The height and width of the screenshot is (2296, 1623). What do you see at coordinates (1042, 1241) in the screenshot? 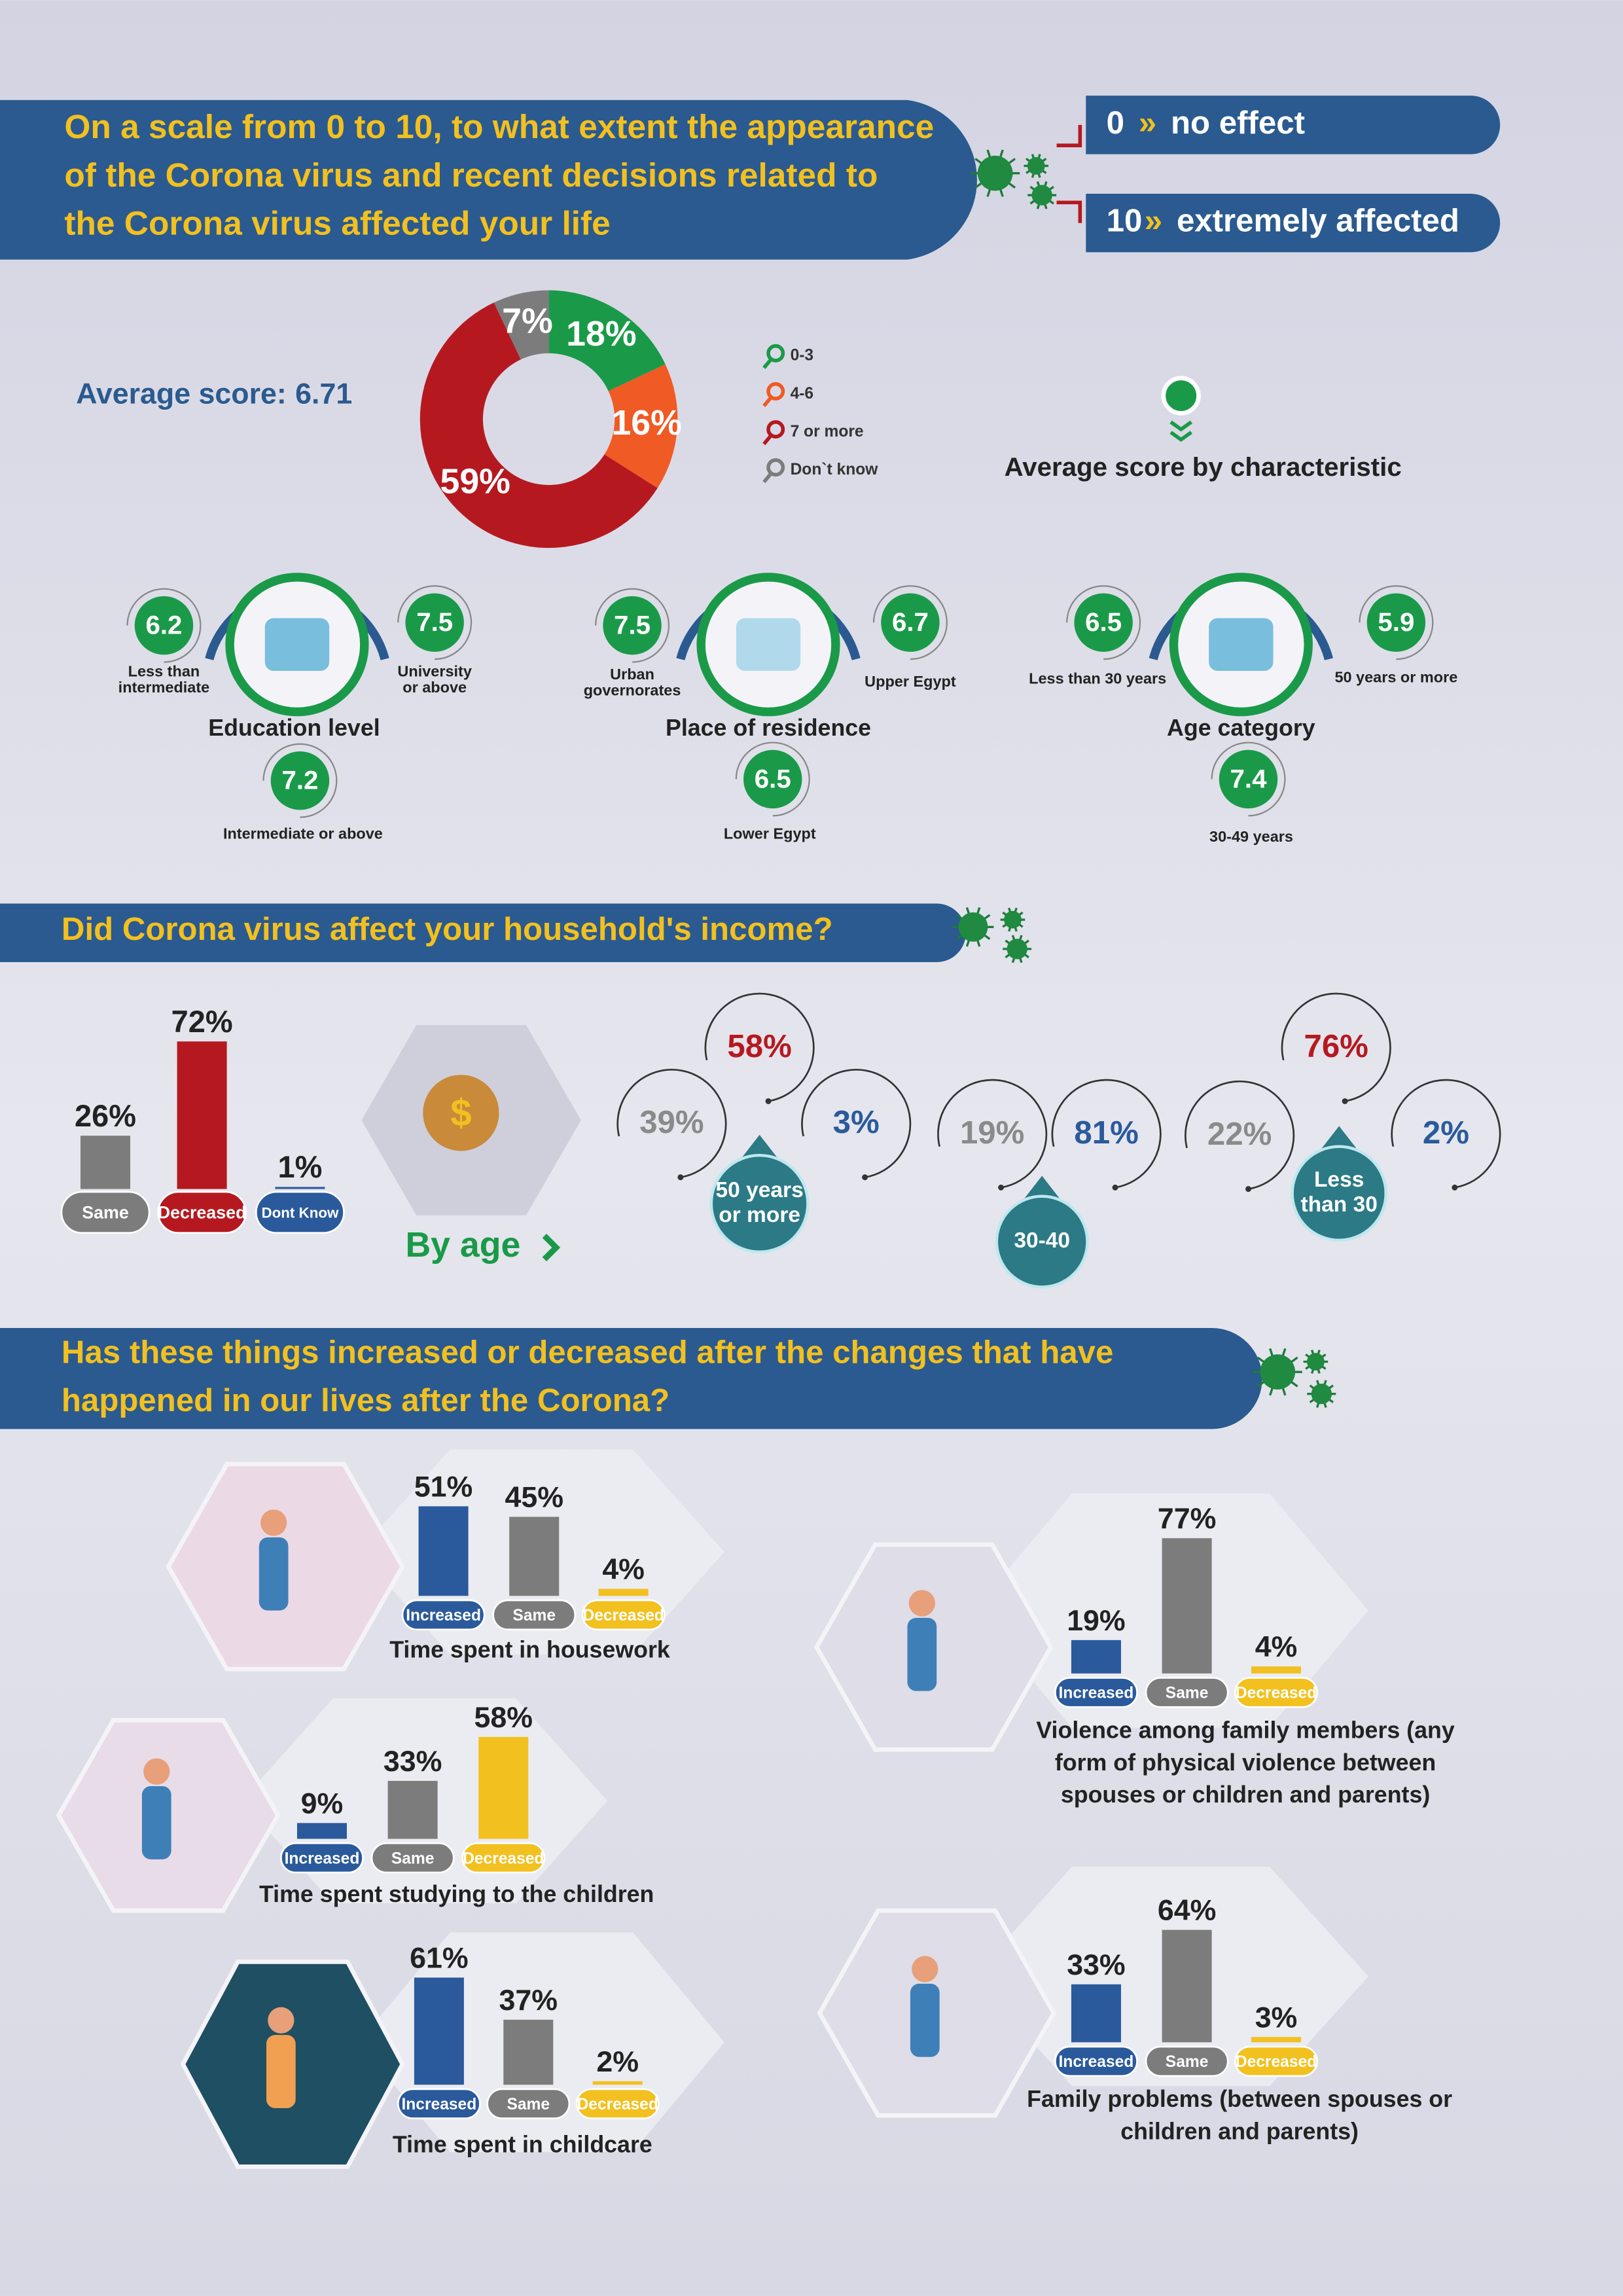
I see `age-badge-label: 30-40` at bounding box center [1042, 1241].